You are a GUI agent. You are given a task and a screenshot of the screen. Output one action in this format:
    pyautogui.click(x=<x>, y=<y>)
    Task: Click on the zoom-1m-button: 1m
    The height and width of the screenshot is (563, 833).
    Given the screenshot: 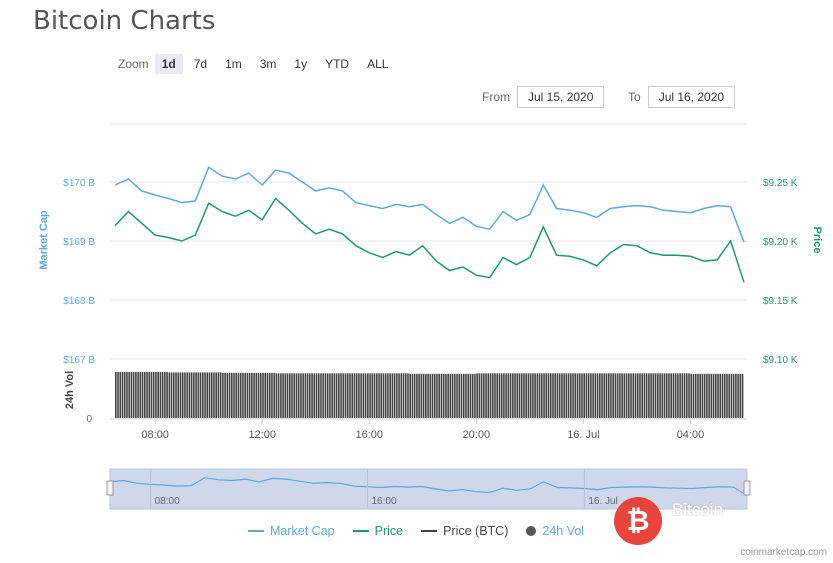 What is the action you would take?
    pyautogui.click(x=233, y=64)
    